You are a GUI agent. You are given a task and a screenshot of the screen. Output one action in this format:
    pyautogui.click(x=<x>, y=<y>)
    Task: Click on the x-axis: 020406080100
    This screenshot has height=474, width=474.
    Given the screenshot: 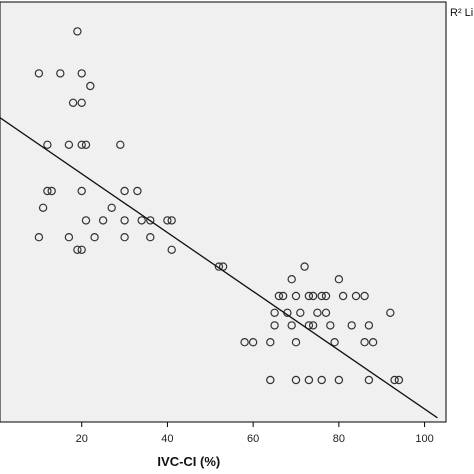 What is the action you would take?
    pyautogui.click(x=255, y=433)
    